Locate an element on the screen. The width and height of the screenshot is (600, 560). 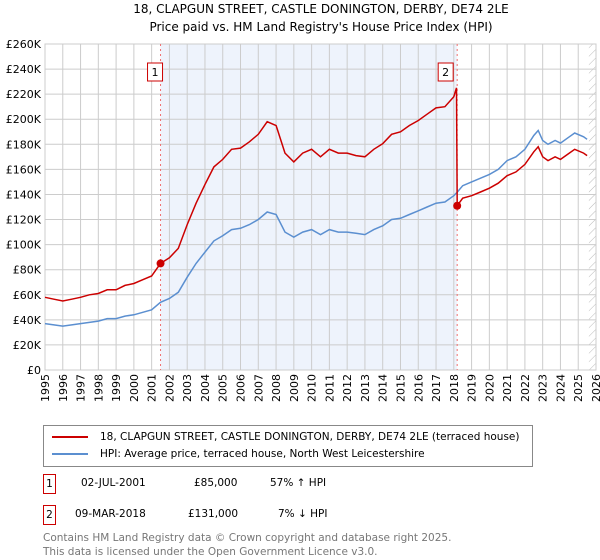
x-tick-label: 1998 is located at coordinates (98, 388).